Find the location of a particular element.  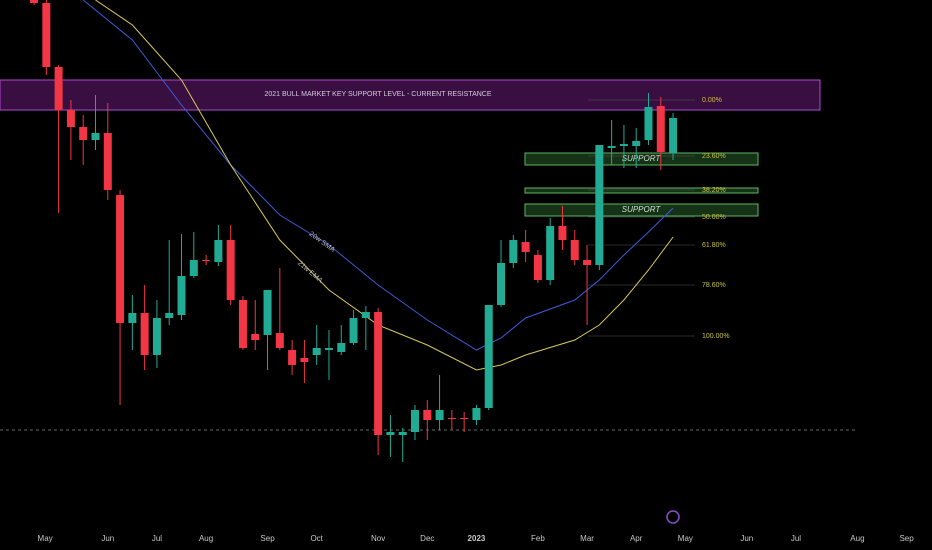

fib-label: 61.80% is located at coordinates (714, 245).